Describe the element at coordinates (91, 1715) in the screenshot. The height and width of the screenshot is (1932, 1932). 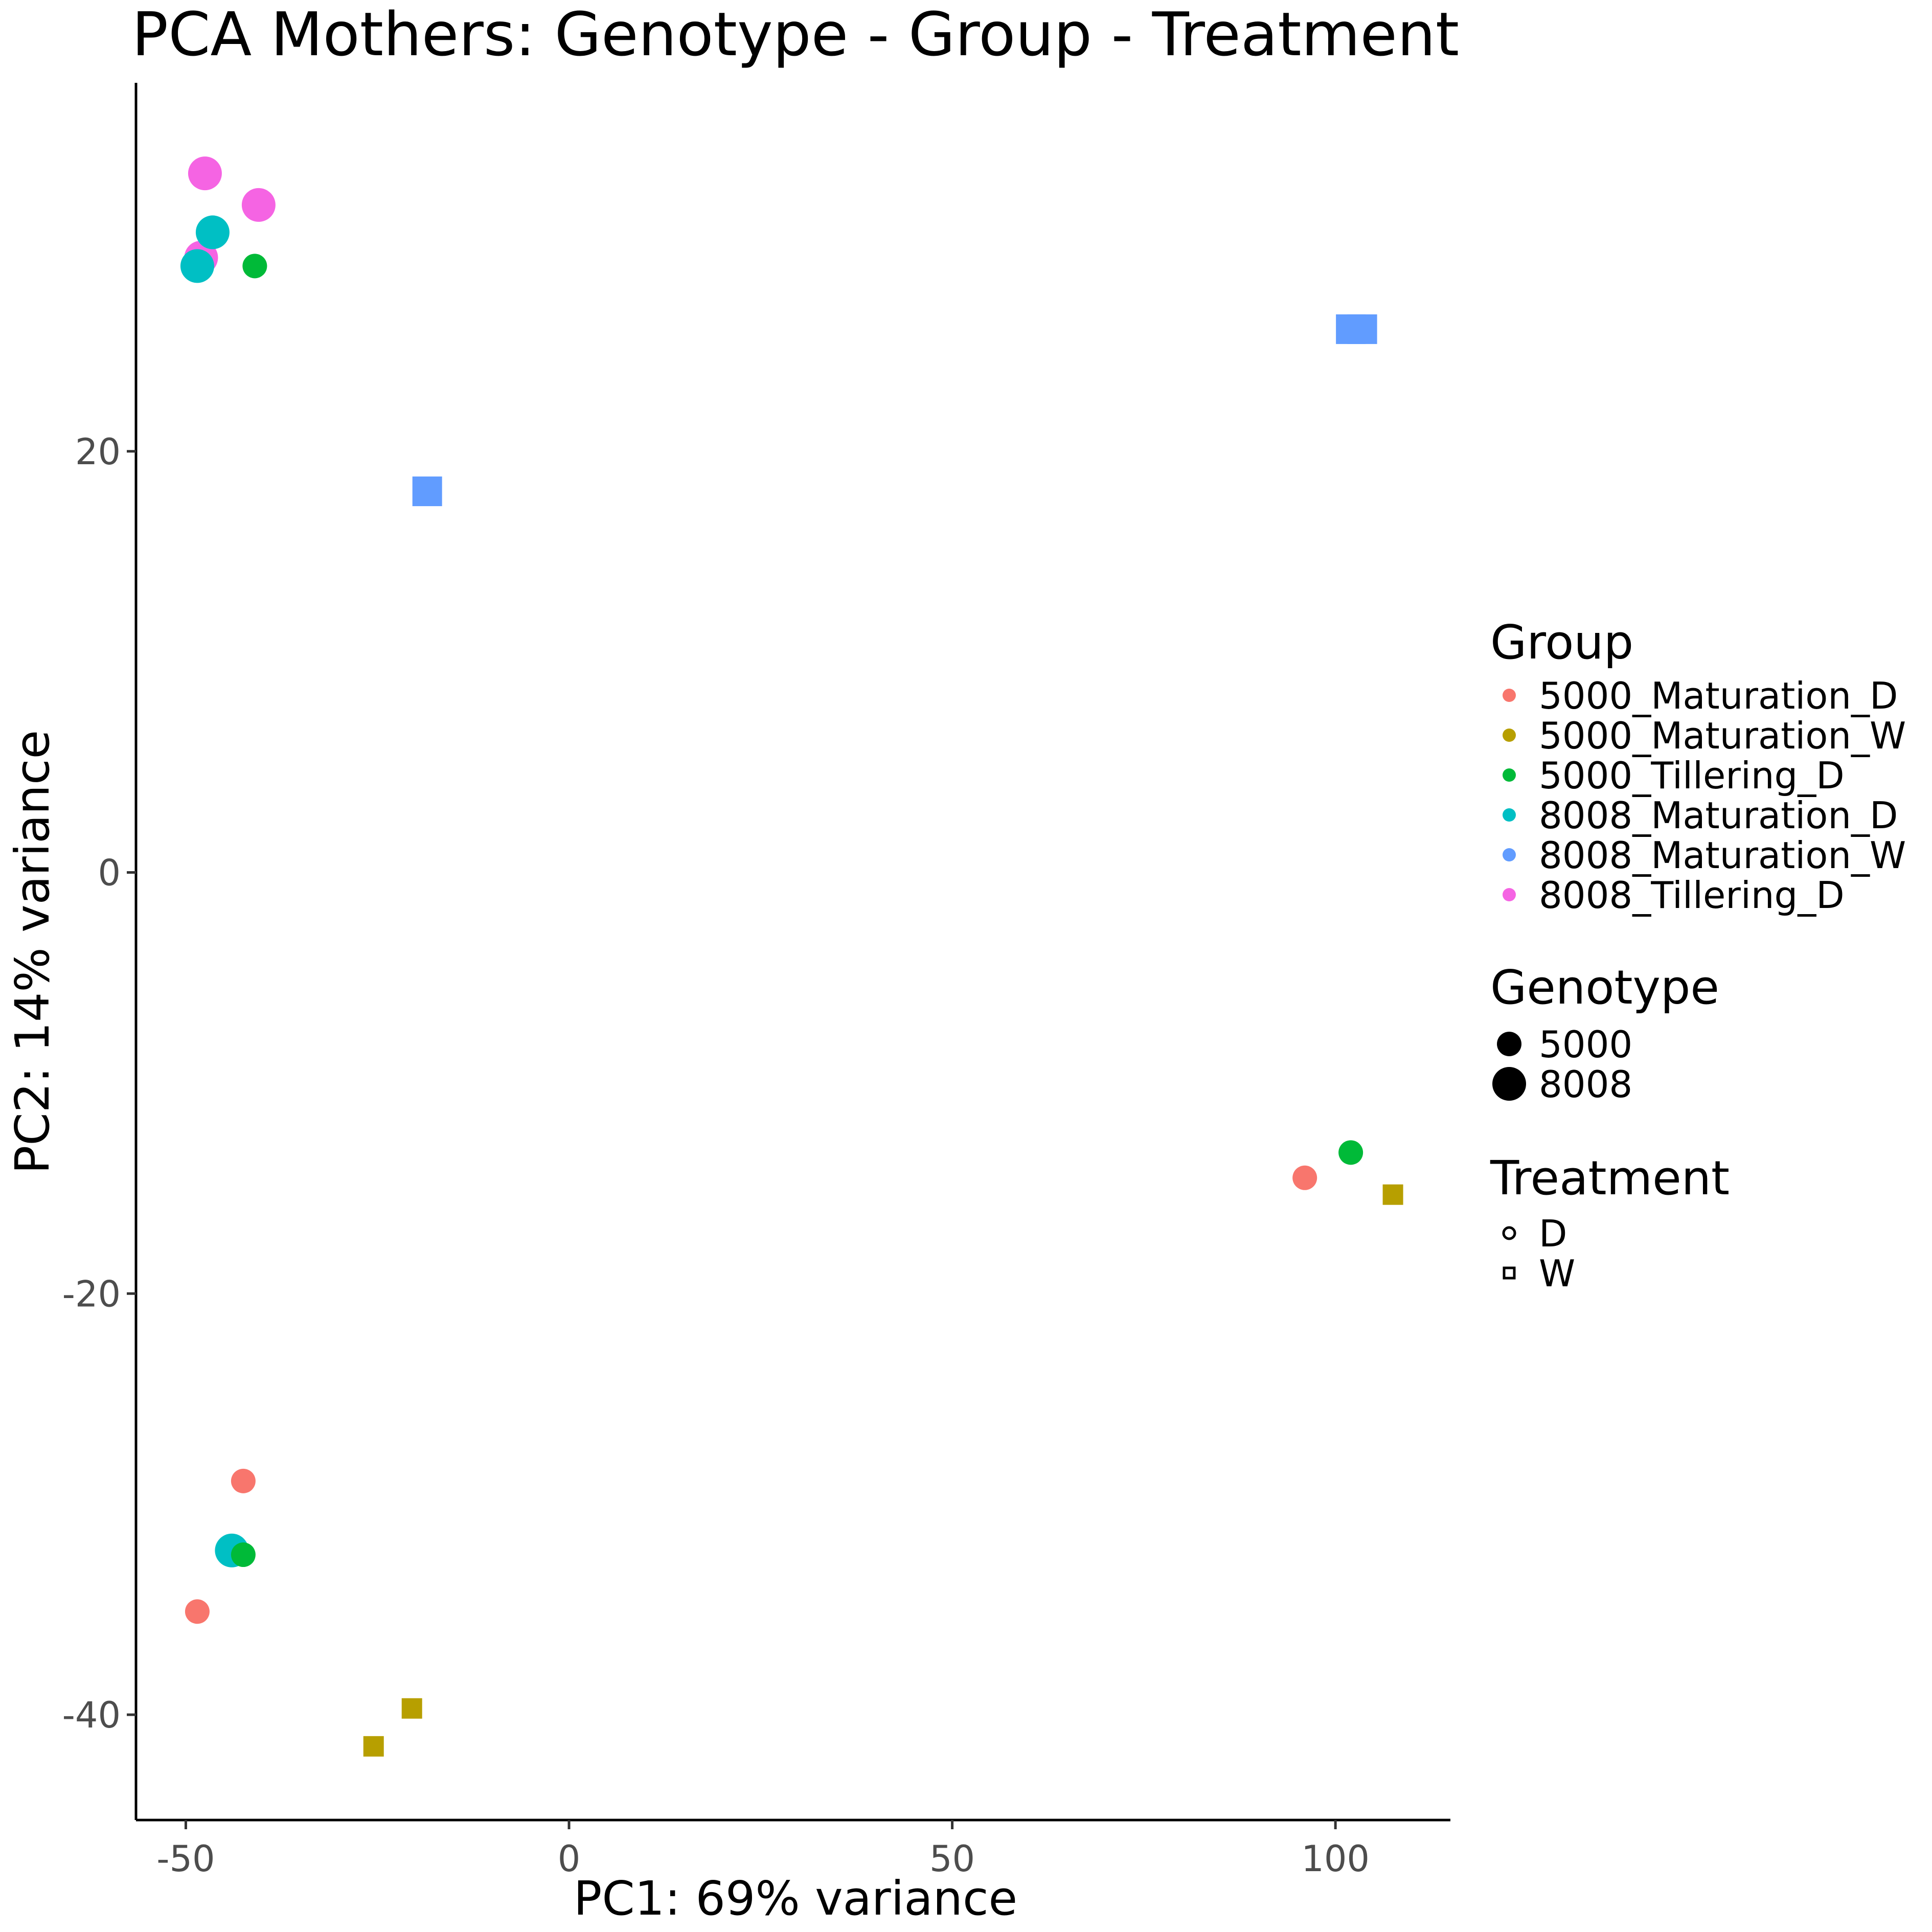
I see `y-tick-label: -40` at that location.